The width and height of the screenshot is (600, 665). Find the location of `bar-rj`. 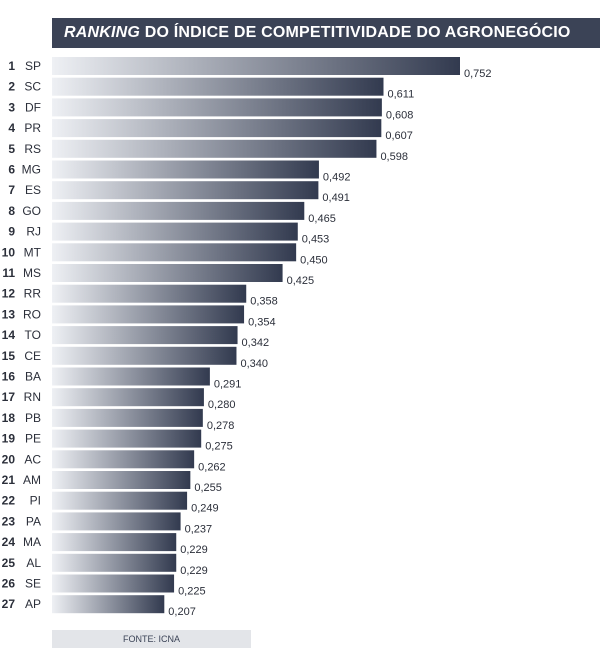

bar-rj is located at coordinates (175, 231).